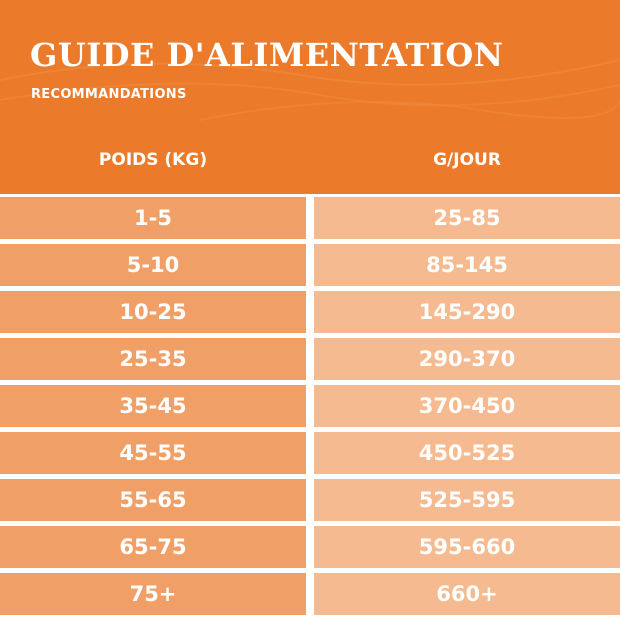  What do you see at coordinates (467, 594) in the screenshot?
I see `table-cell: 660+` at bounding box center [467, 594].